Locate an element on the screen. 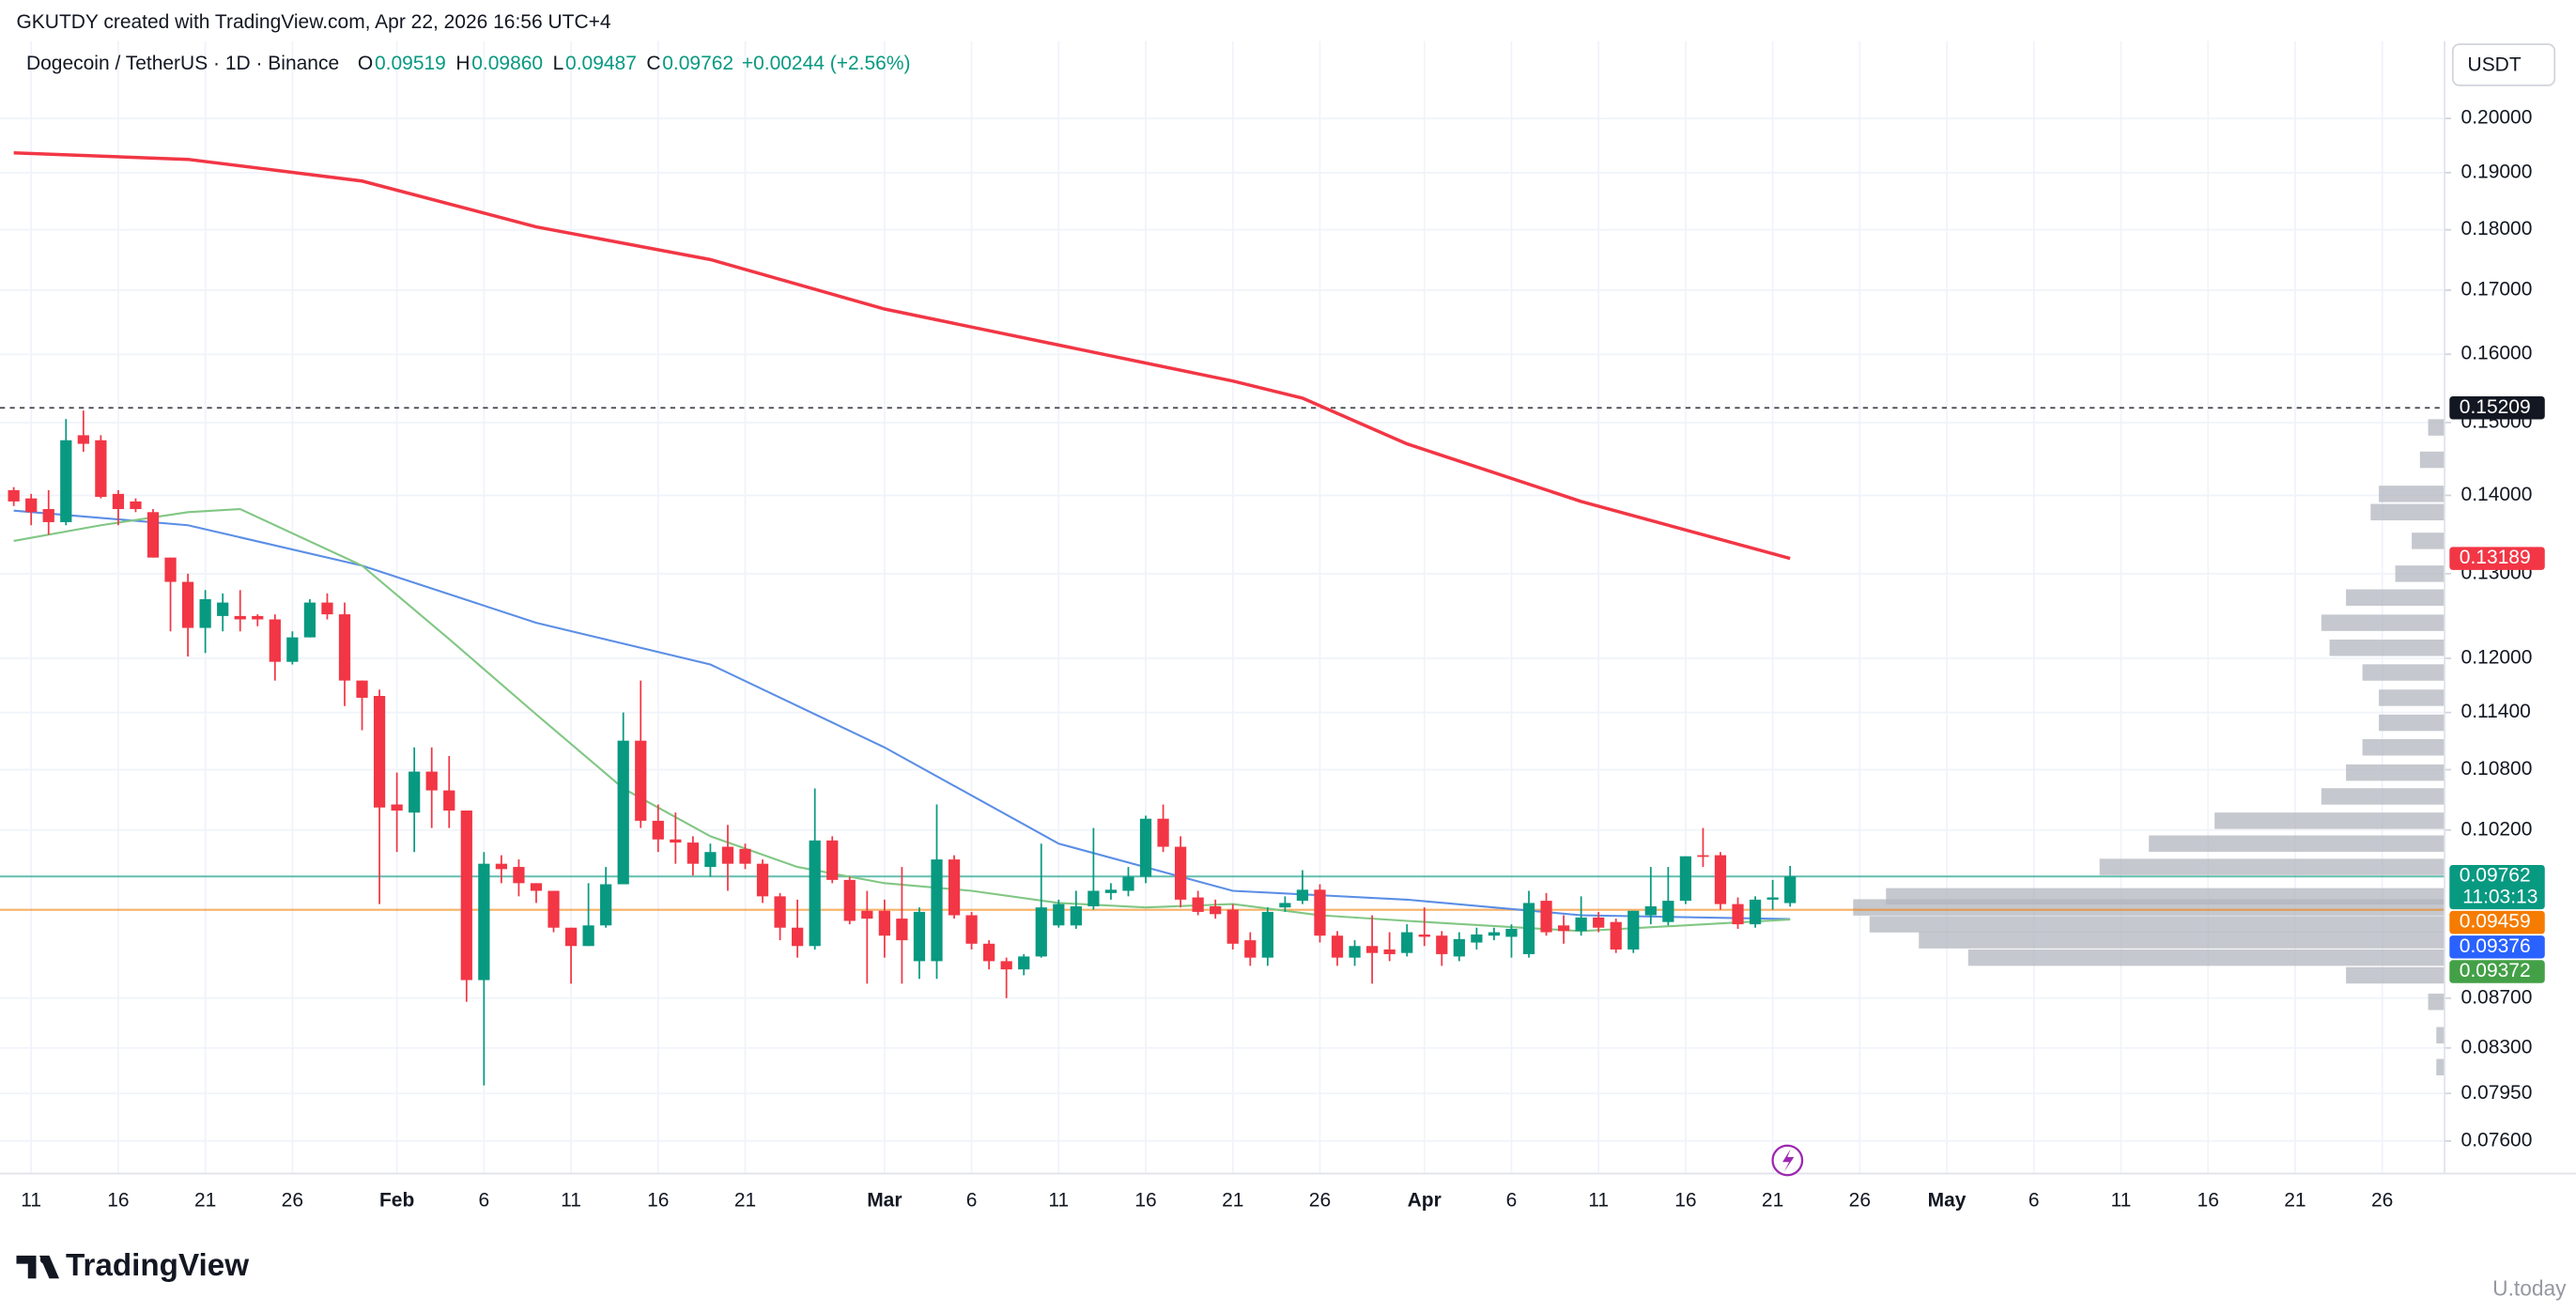 The width and height of the screenshot is (2576, 1313). ohlc-value: 0.09519 is located at coordinates (410, 64).